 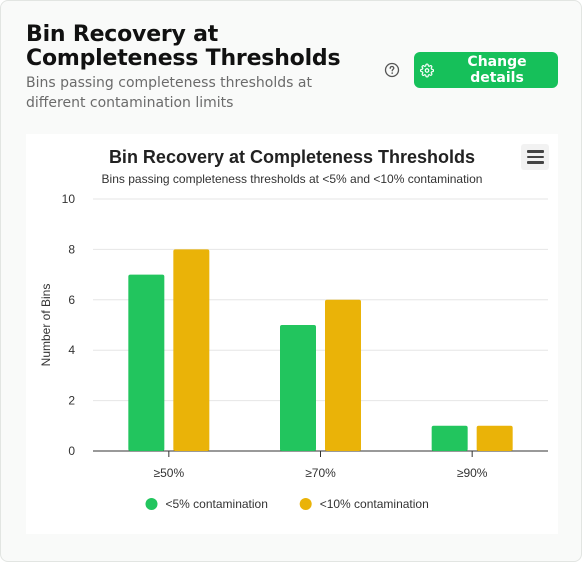 What do you see at coordinates (71, 401) in the screenshot?
I see `y-tick-label: 2` at bounding box center [71, 401].